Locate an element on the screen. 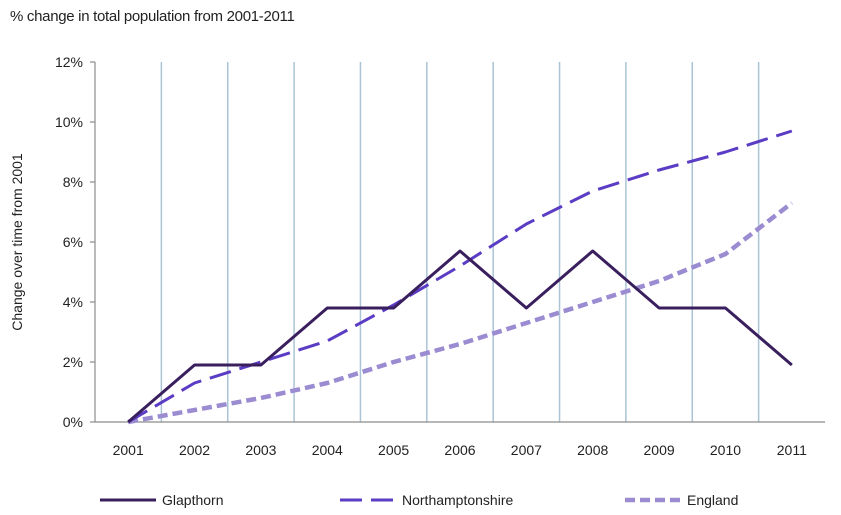  y-tick-label: 12% is located at coordinates (69, 62).